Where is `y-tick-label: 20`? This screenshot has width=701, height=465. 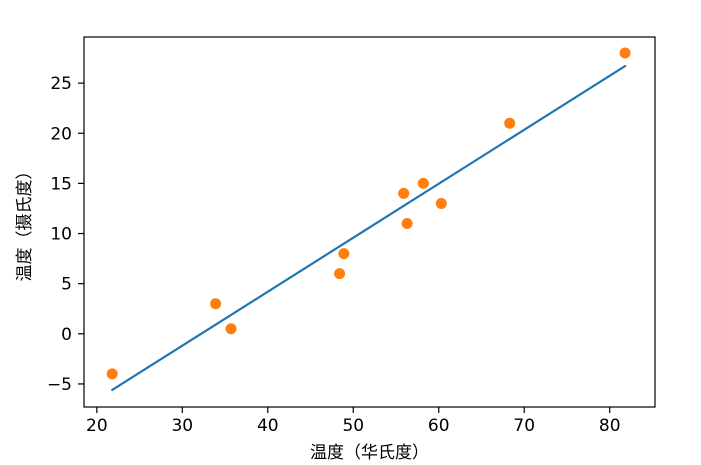
y-tick-label: 20 is located at coordinates (61, 134).